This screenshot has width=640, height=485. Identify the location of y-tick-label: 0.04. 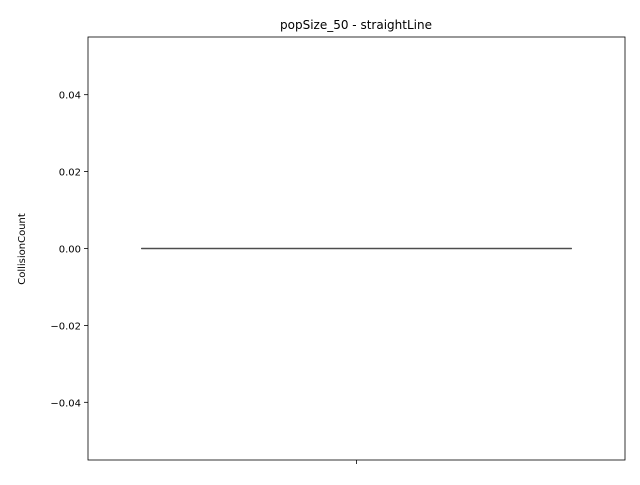
(70, 96).